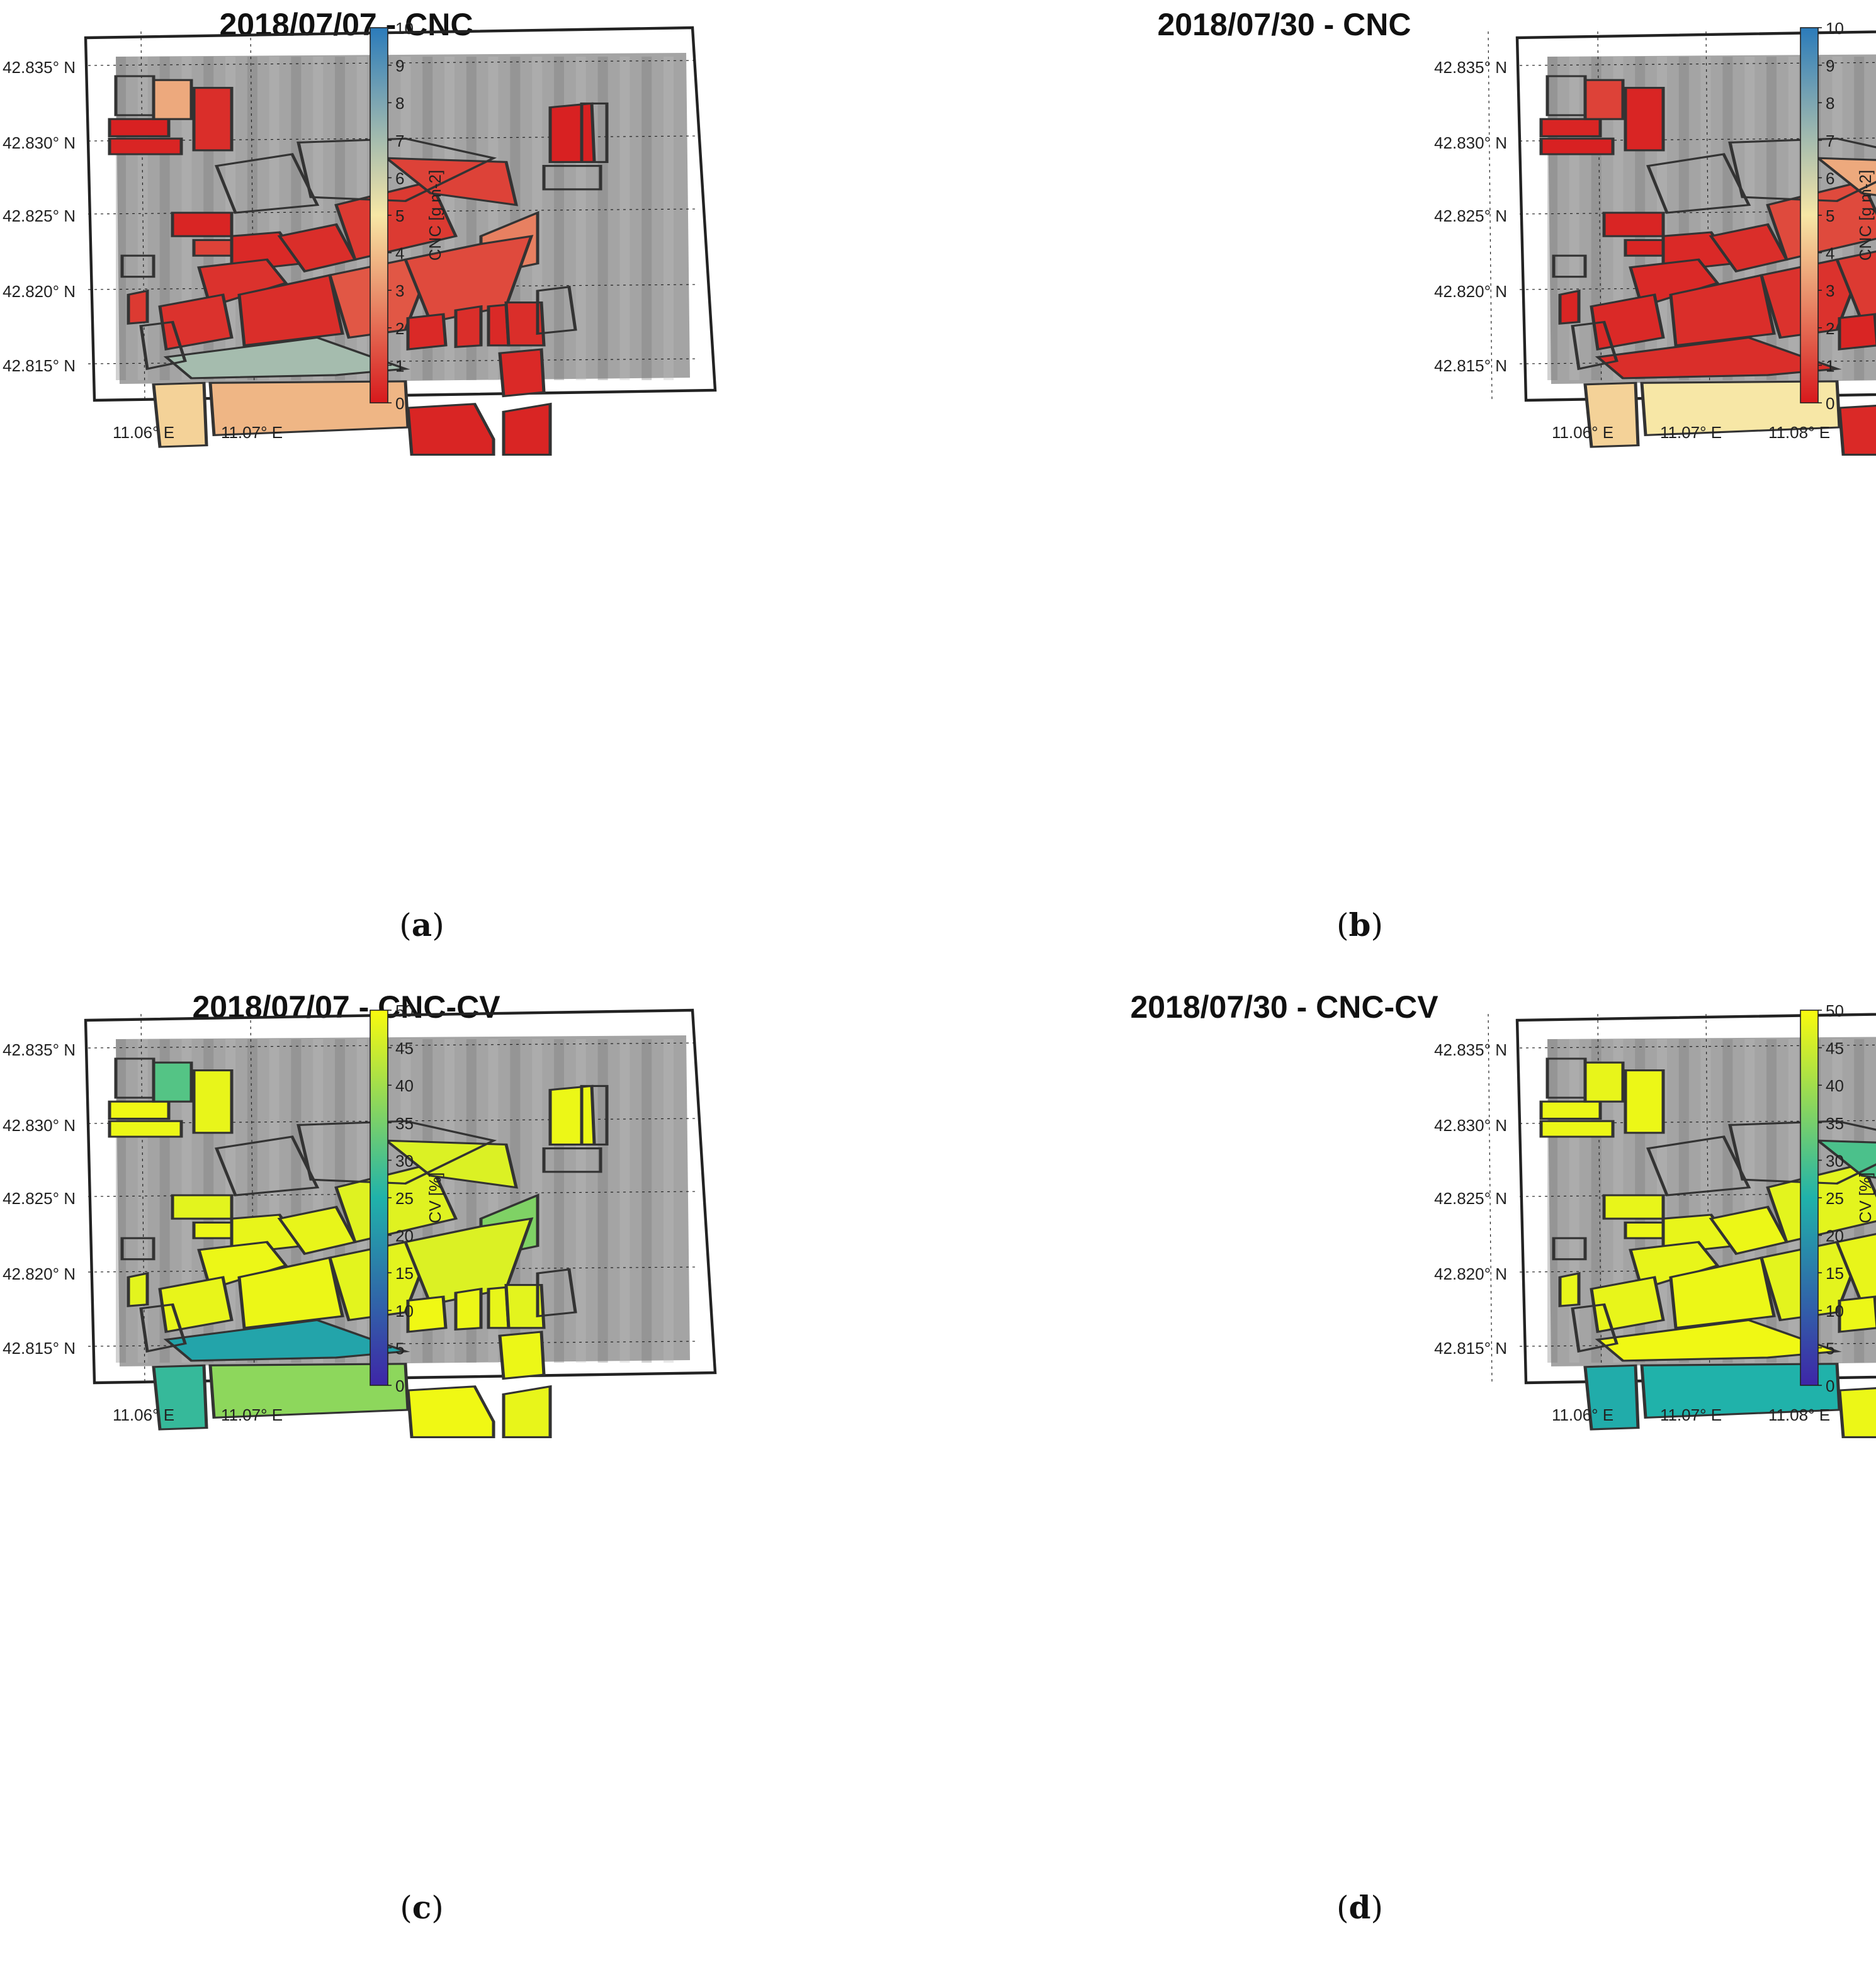  What do you see at coordinates (252, 433) in the screenshot?
I see `longitude-label: 11.07° E` at bounding box center [252, 433].